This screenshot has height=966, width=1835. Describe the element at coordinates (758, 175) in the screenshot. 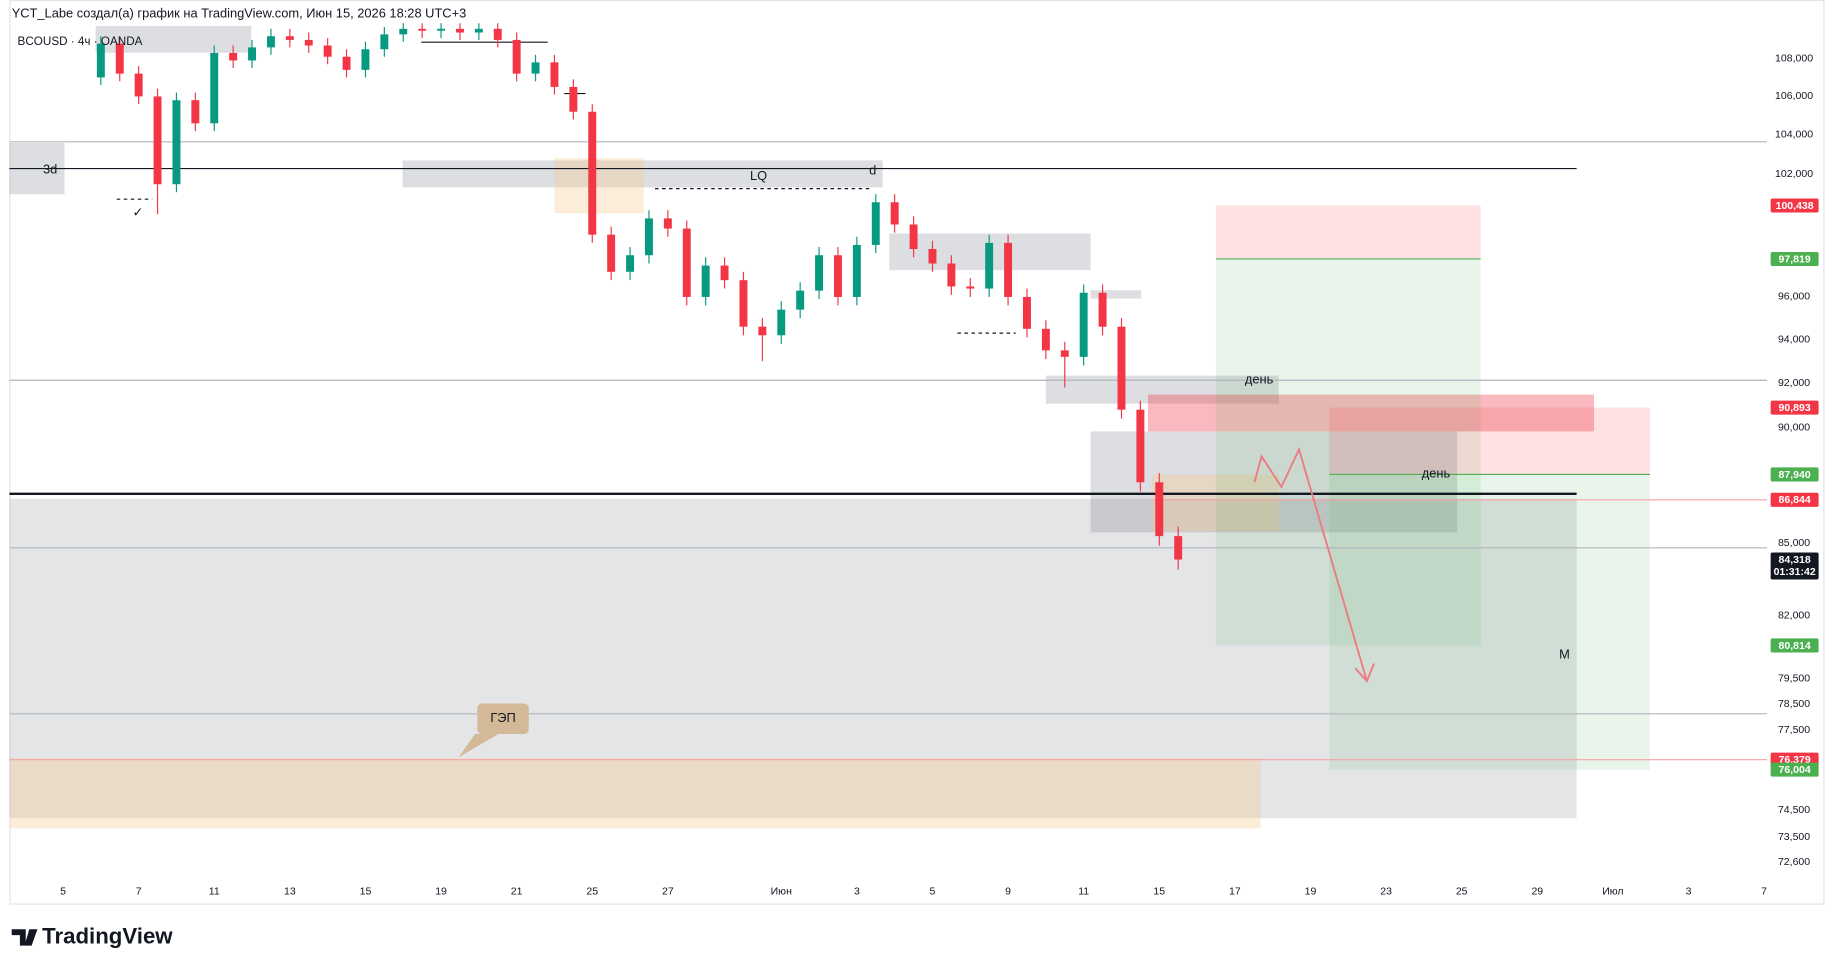

I see `annotation: LQ` at that location.